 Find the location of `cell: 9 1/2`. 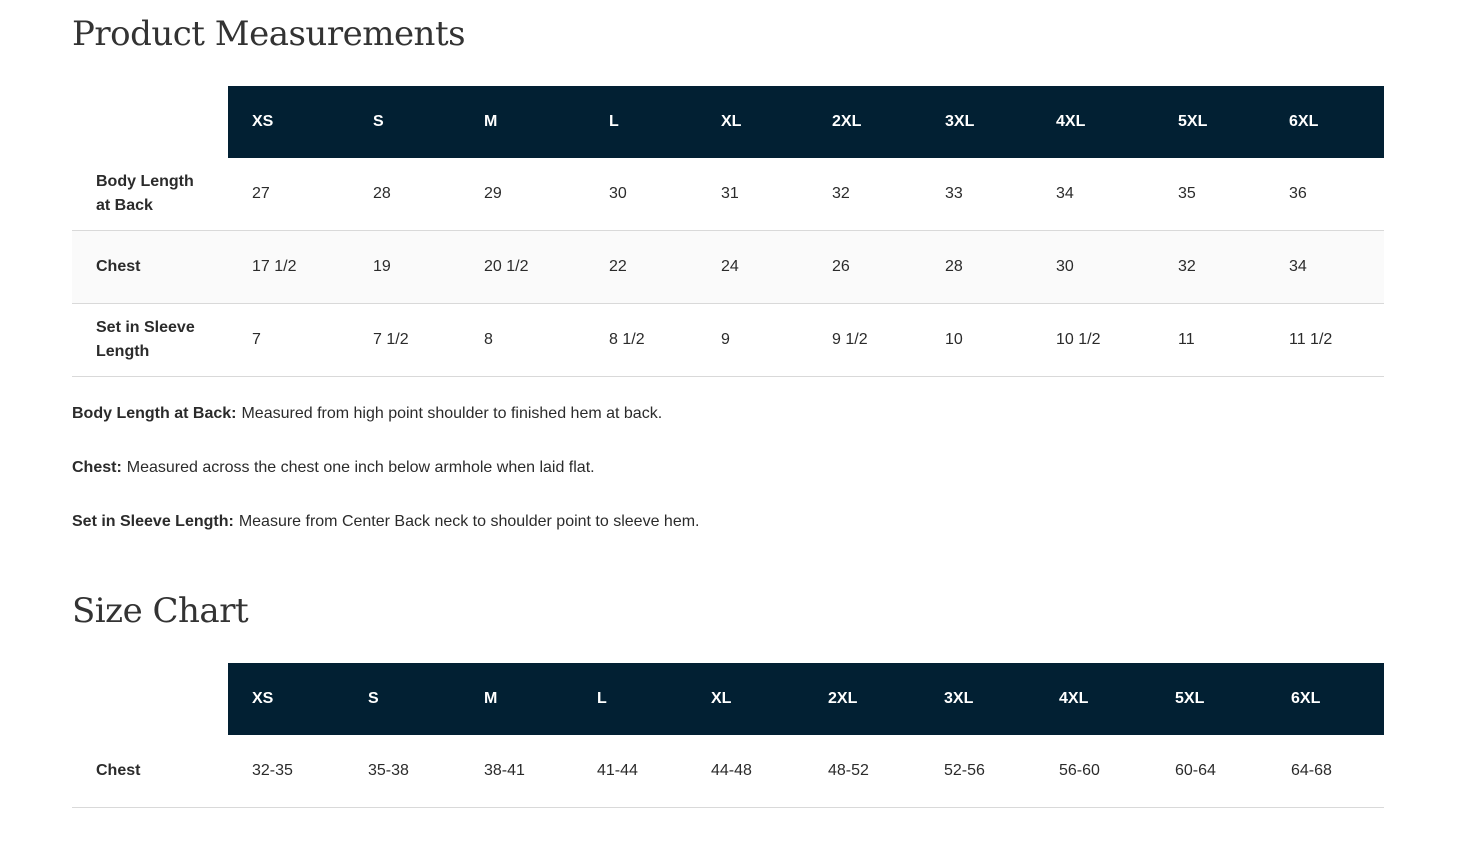

cell: 9 1/2 is located at coordinates (864, 340).